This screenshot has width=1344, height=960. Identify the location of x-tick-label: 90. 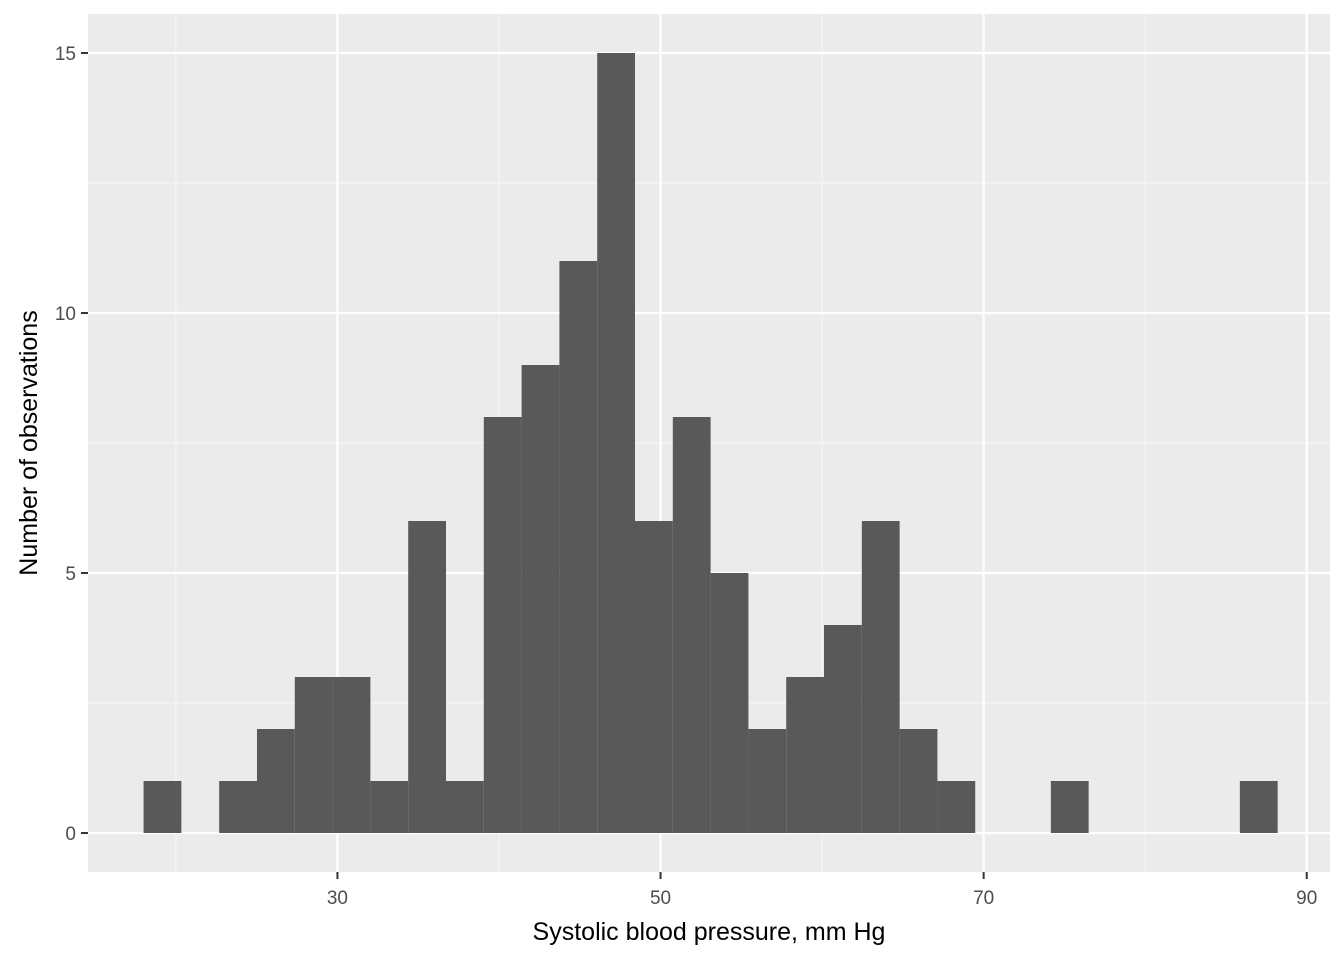
(1306, 898).